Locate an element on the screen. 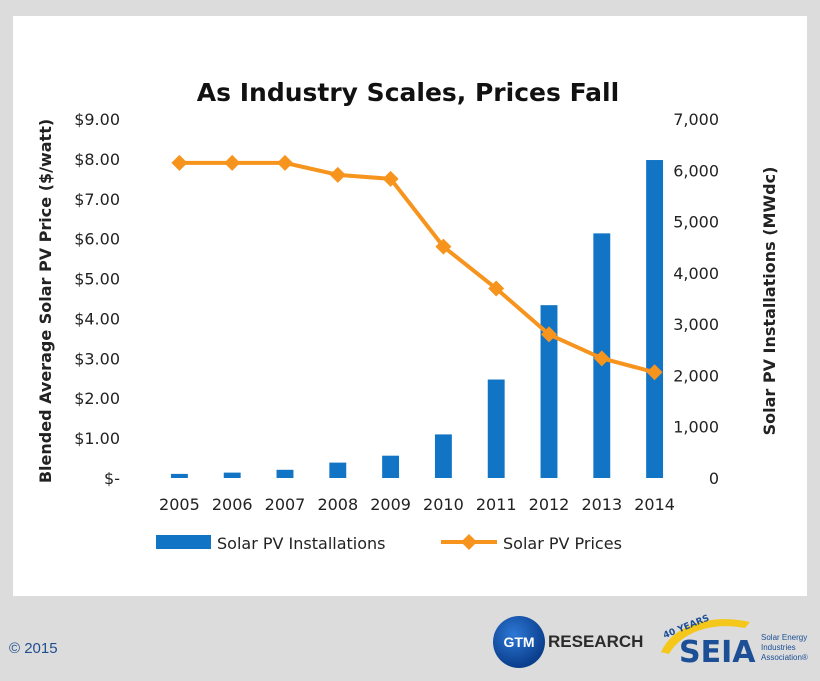 This screenshot has width=820, height=681. y-right-tick-label: 7,000 is located at coordinates (696, 119).